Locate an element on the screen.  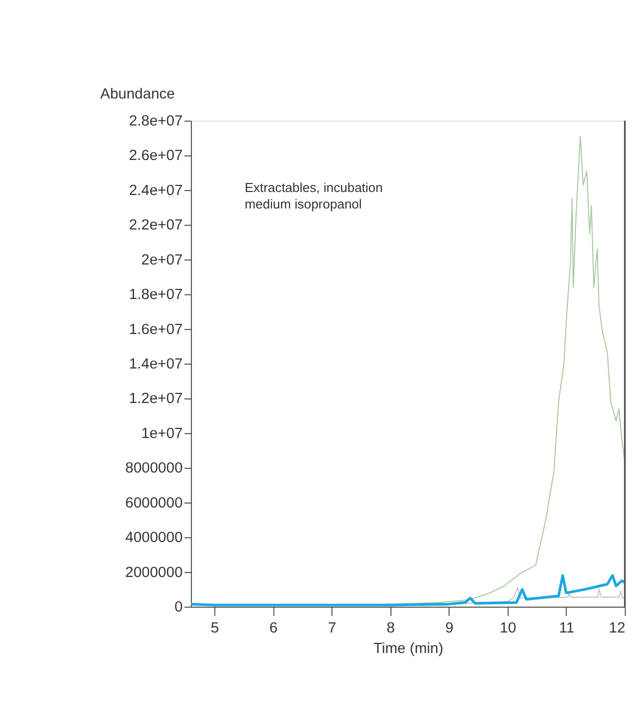
x-tick-label: 7 is located at coordinates (332, 628).